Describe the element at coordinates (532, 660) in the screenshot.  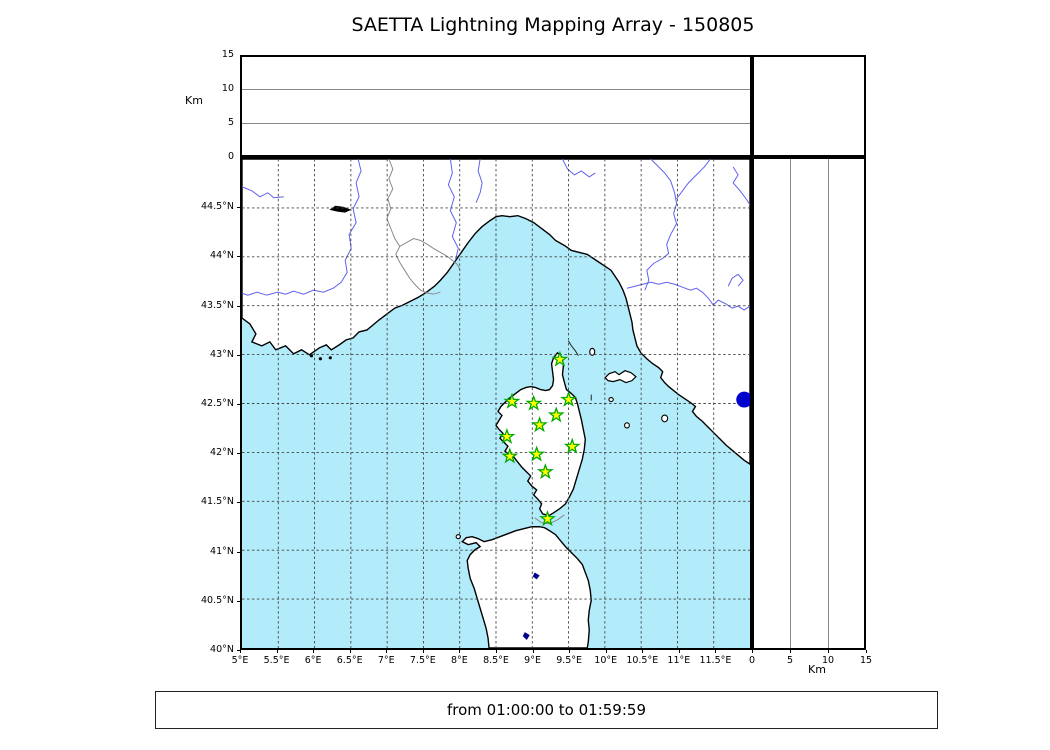
I see `lon-tick-label: 9°E` at that location.